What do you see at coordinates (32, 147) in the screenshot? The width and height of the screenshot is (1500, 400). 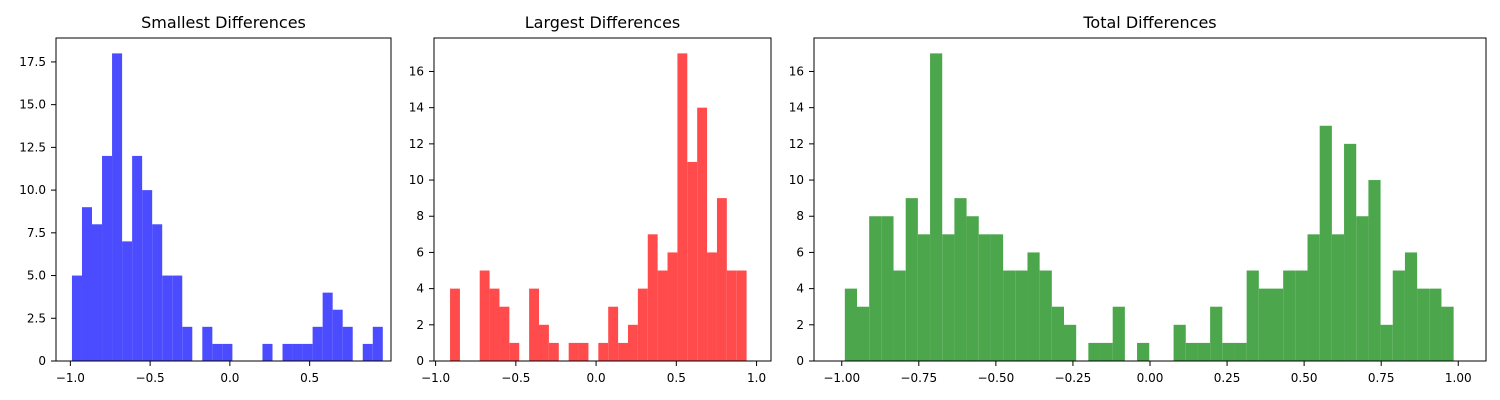 I see `y-tick-label: 12.5` at bounding box center [32, 147].